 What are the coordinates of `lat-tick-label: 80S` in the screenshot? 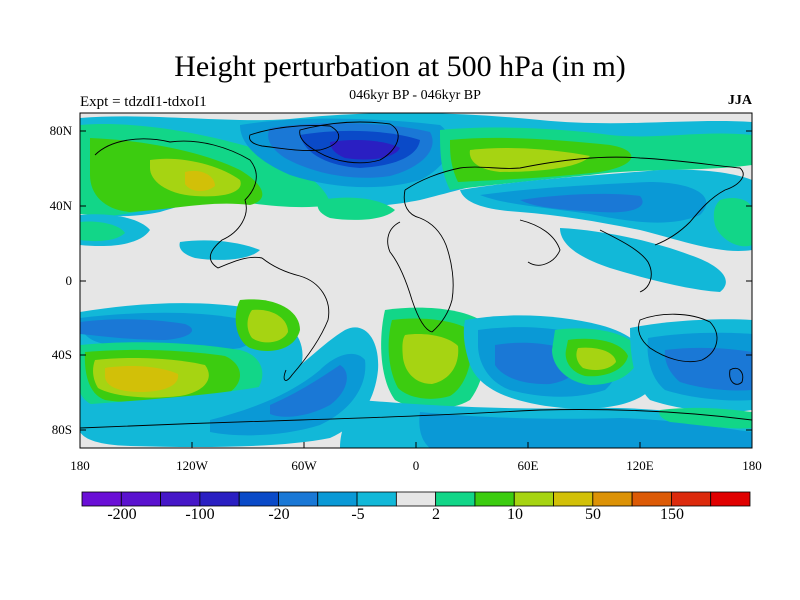 It's located at (61, 429).